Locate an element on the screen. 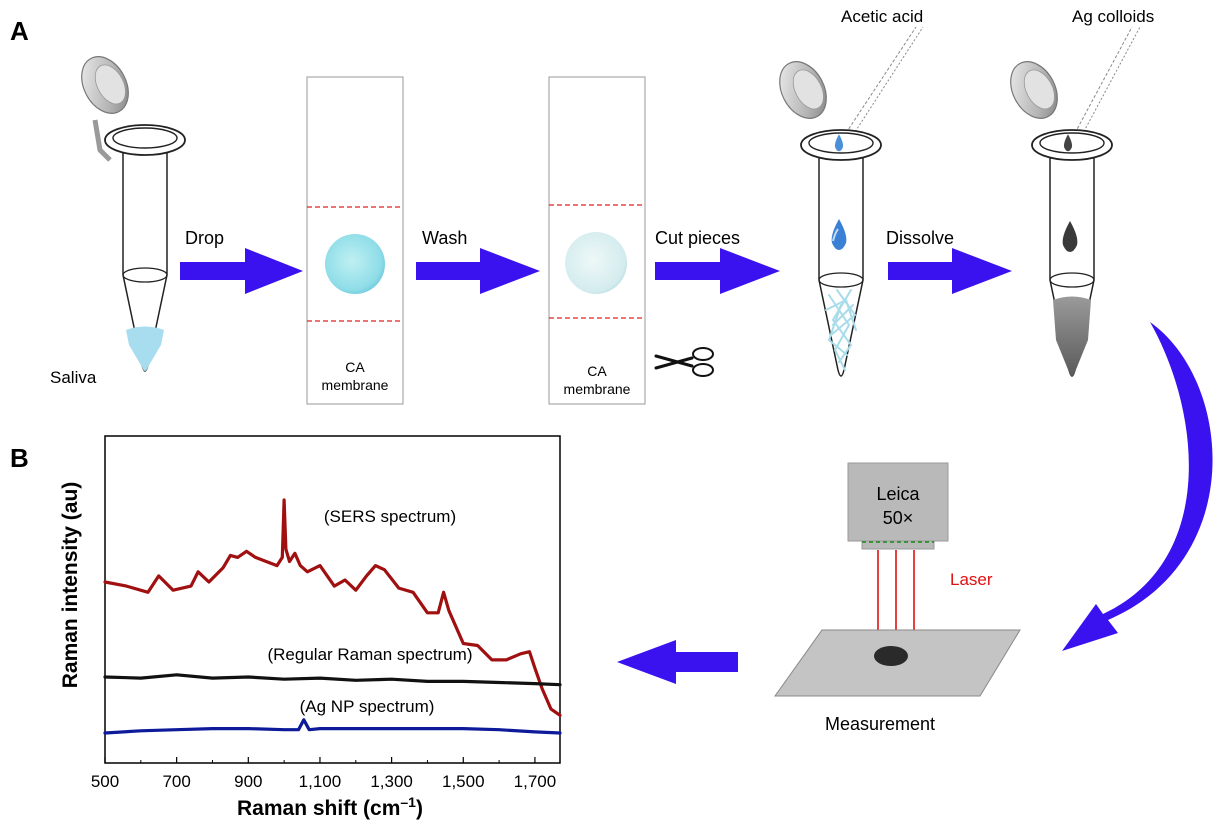  ag-colloids-label: Ag colloids is located at coordinates (1113, 16).